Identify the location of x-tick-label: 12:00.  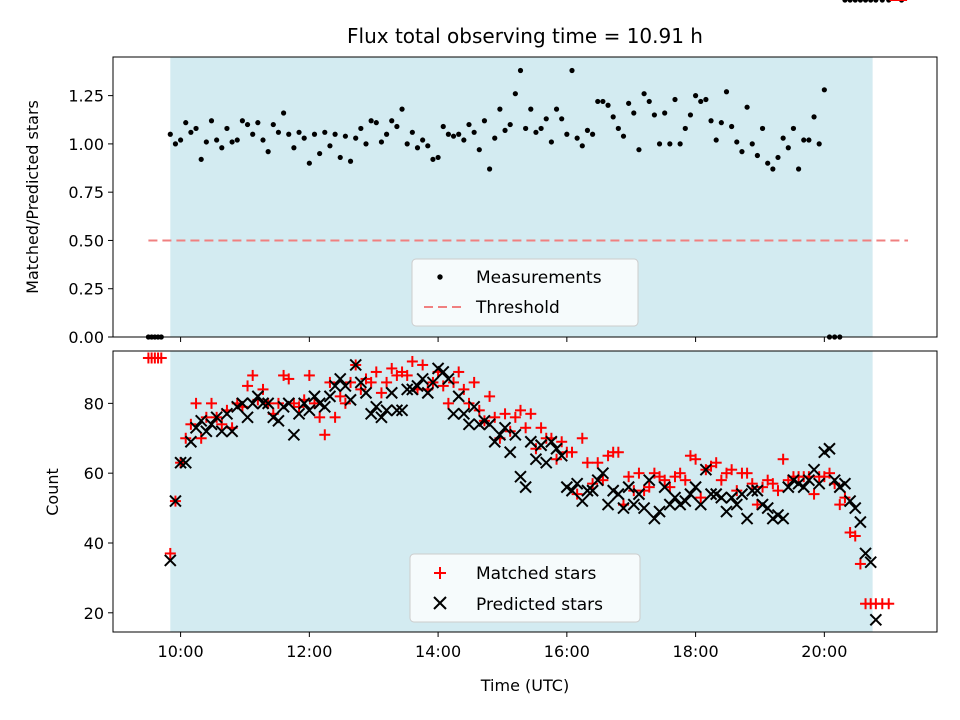
(309, 651).